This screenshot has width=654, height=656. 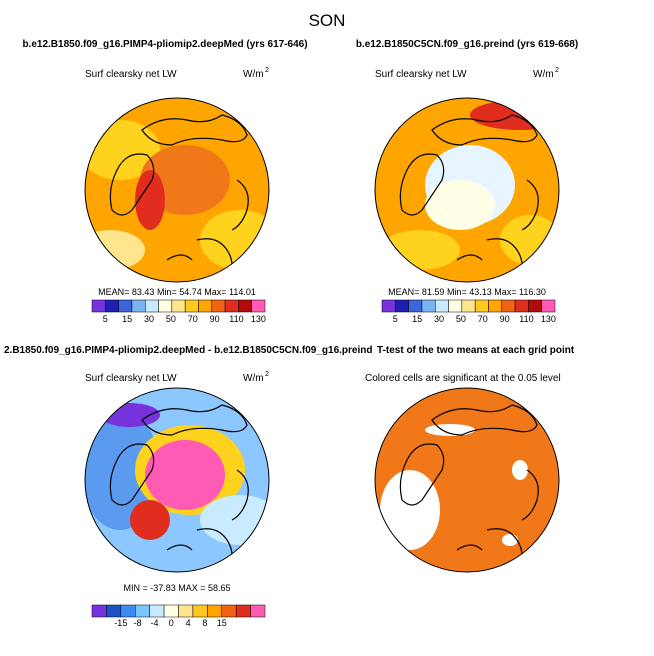 What do you see at coordinates (188, 623) in the screenshot?
I see `colorbar-label: 4` at bounding box center [188, 623].